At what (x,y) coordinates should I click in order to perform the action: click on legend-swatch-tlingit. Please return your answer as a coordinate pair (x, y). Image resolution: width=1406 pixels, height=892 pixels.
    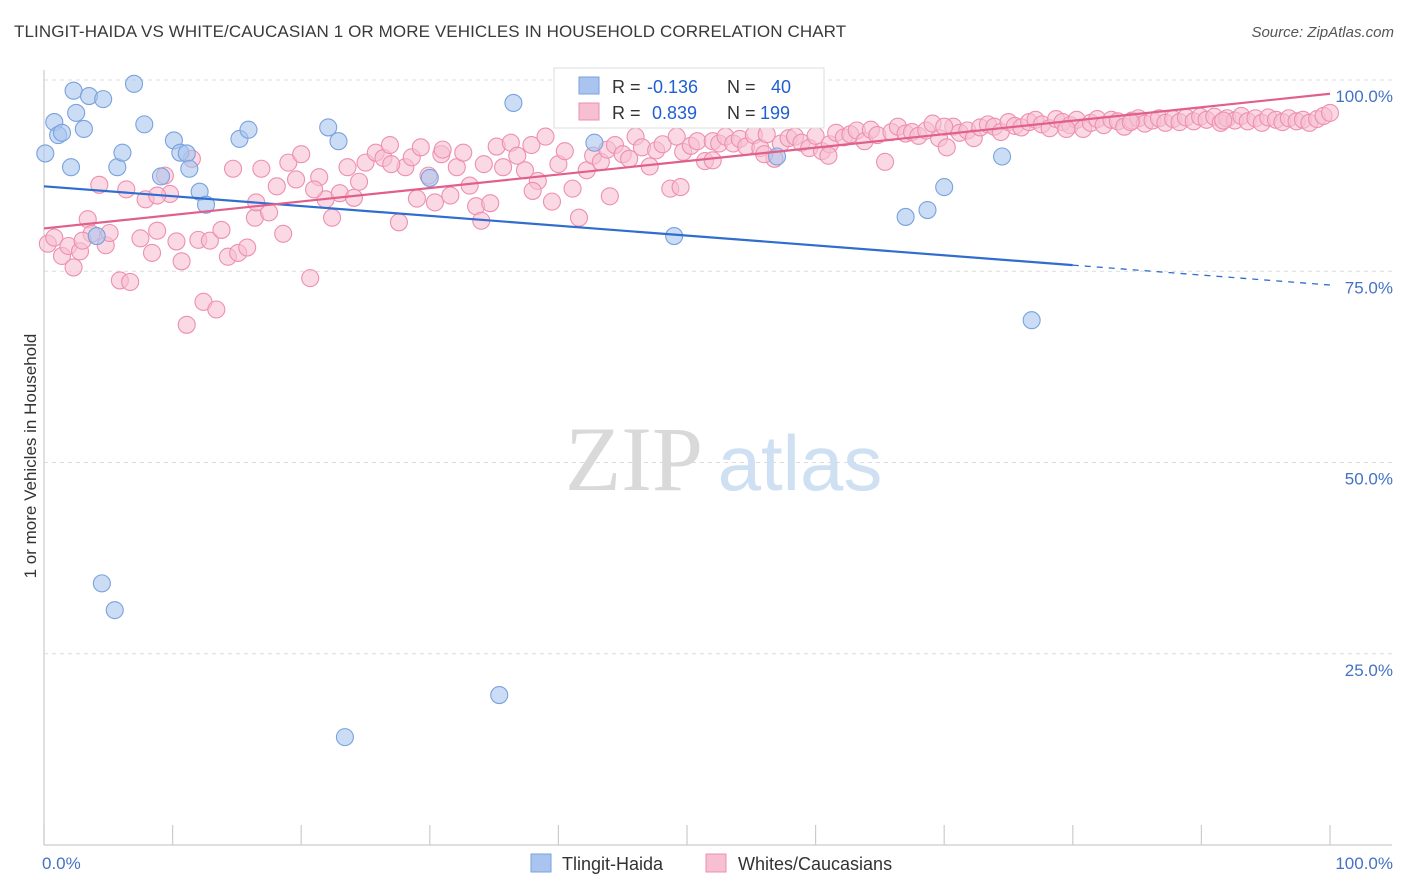
    Looking at the image, I should click on (589, 85).